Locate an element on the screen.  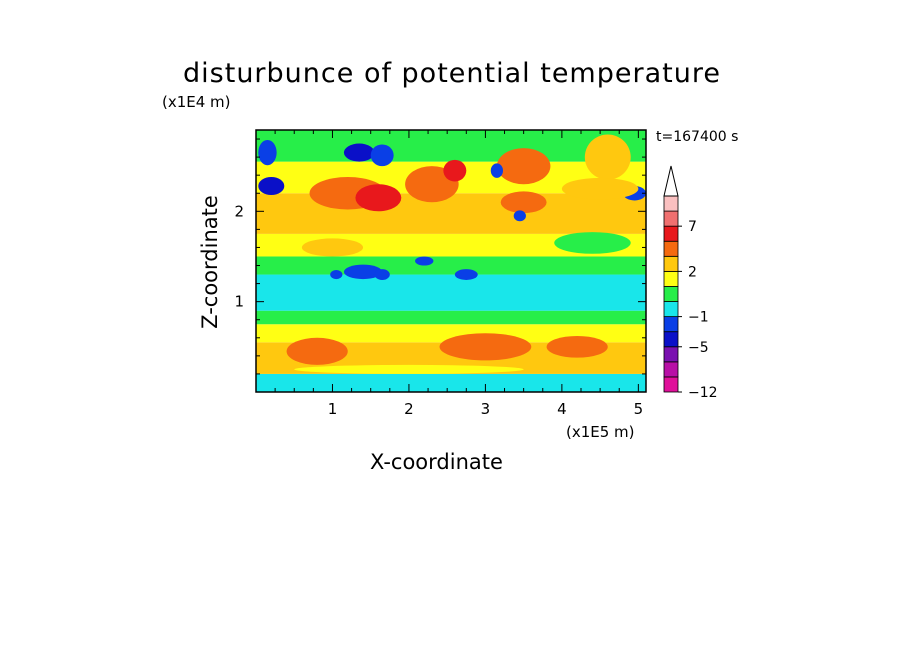
colorbar-label: −12 is located at coordinates (703, 393).